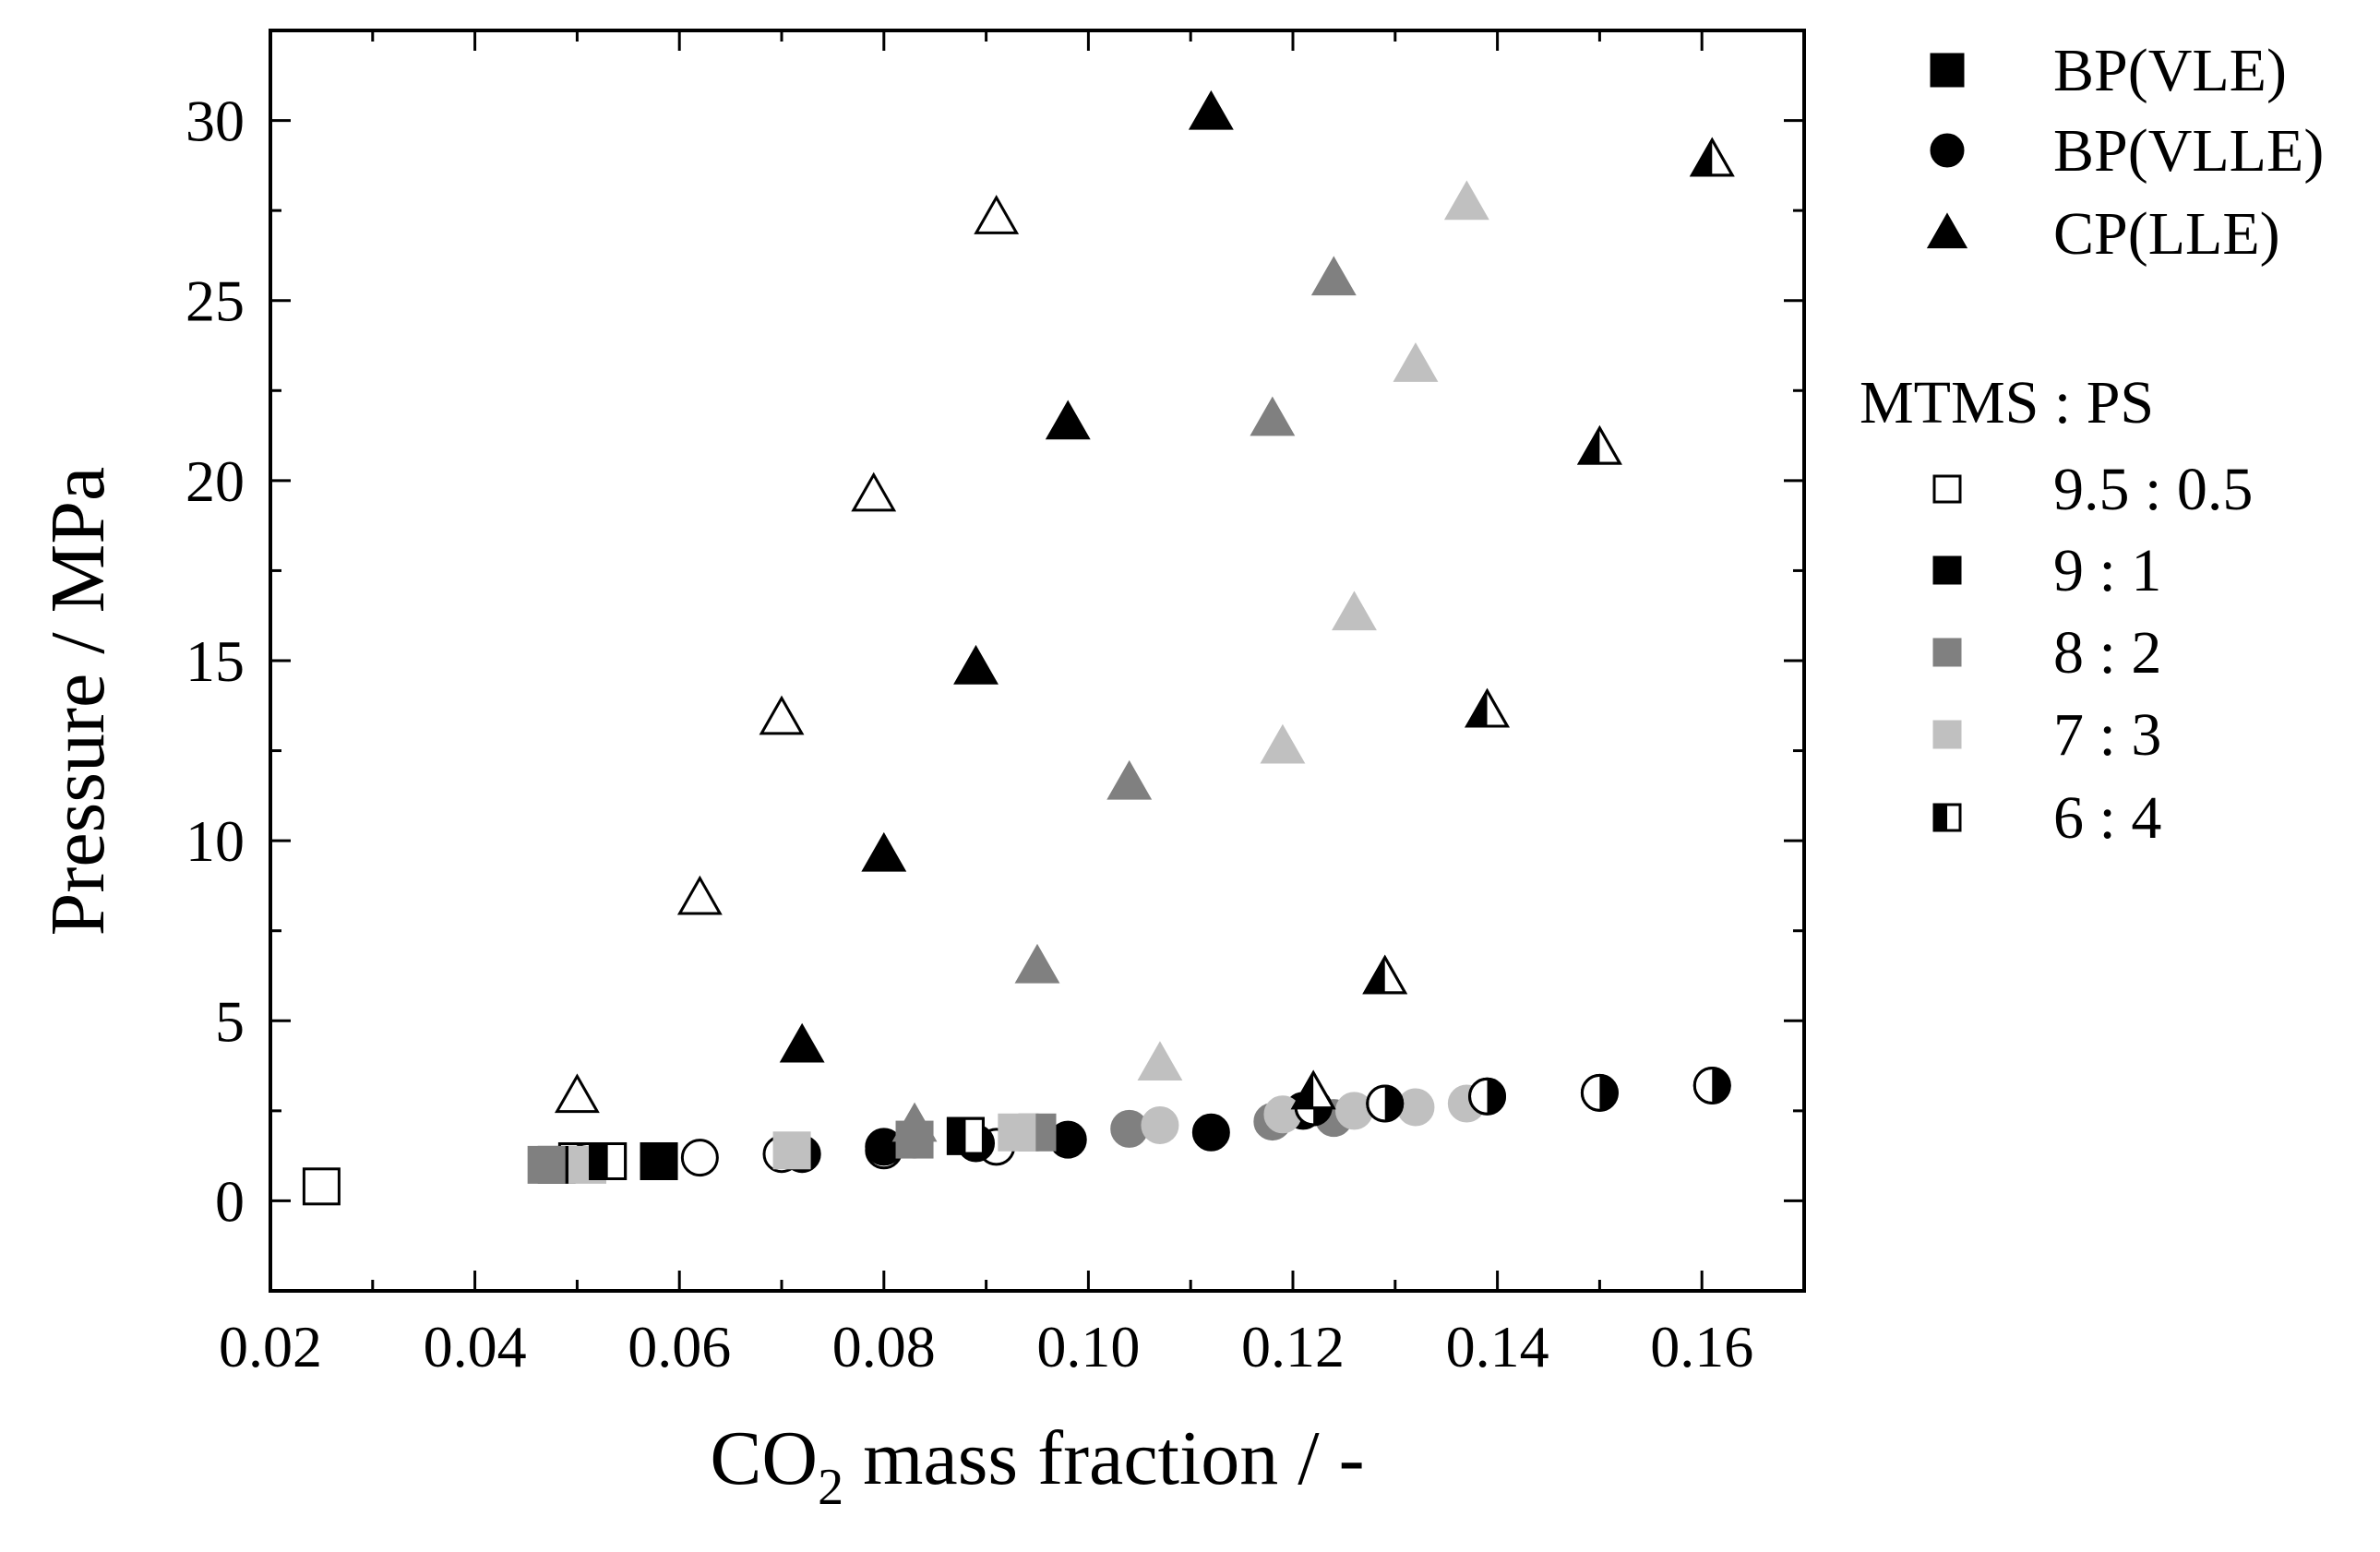  Describe the element at coordinates (1104, 1458) in the screenshot. I see `x-axis-title-rest: mass fraction / -` at that location.